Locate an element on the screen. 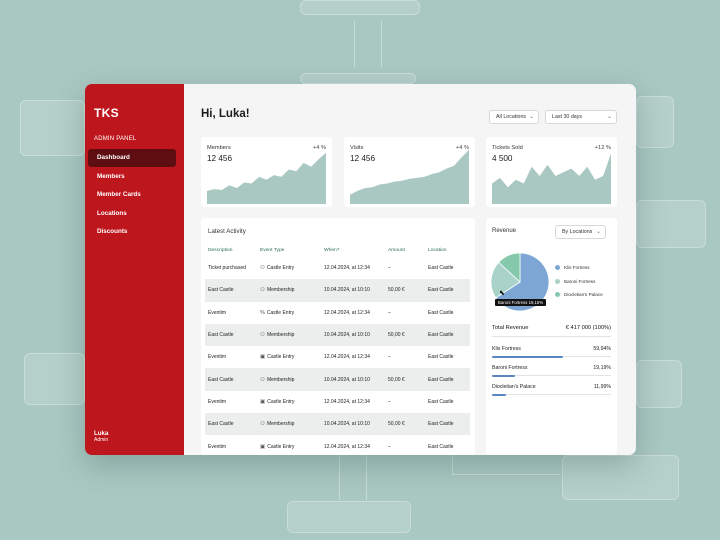  revenue-bar-fill is located at coordinates (503, 375).